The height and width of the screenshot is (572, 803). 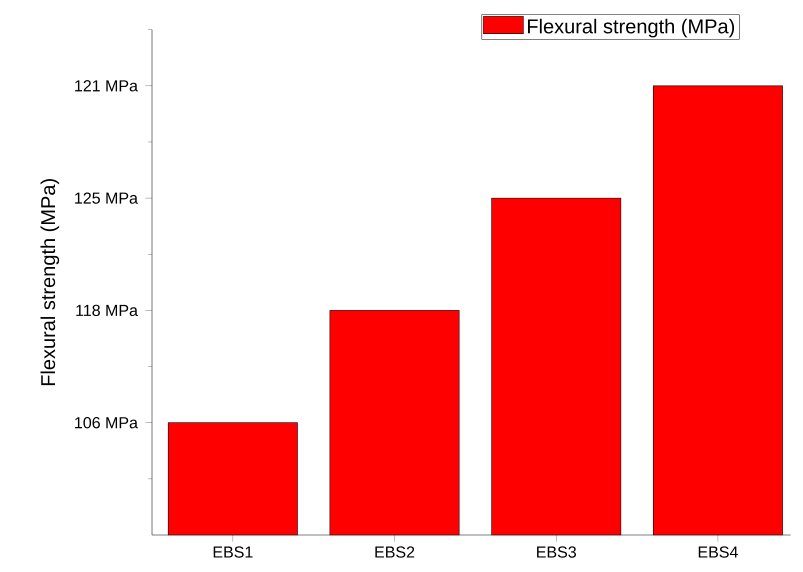 I want to click on x-tick-label: EBS1, so click(x=233, y=552).